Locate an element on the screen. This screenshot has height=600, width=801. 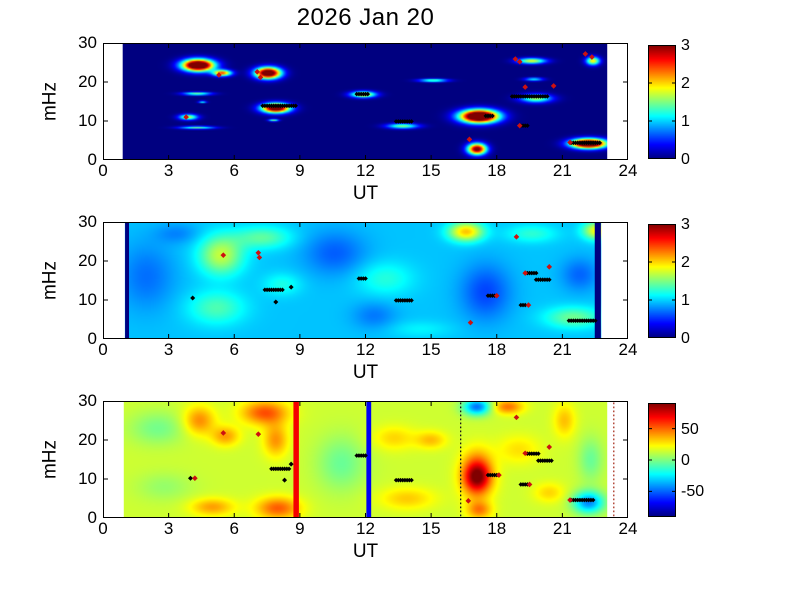
chart-title: 2026 Jan 20 is located at coordinates (365, 17).